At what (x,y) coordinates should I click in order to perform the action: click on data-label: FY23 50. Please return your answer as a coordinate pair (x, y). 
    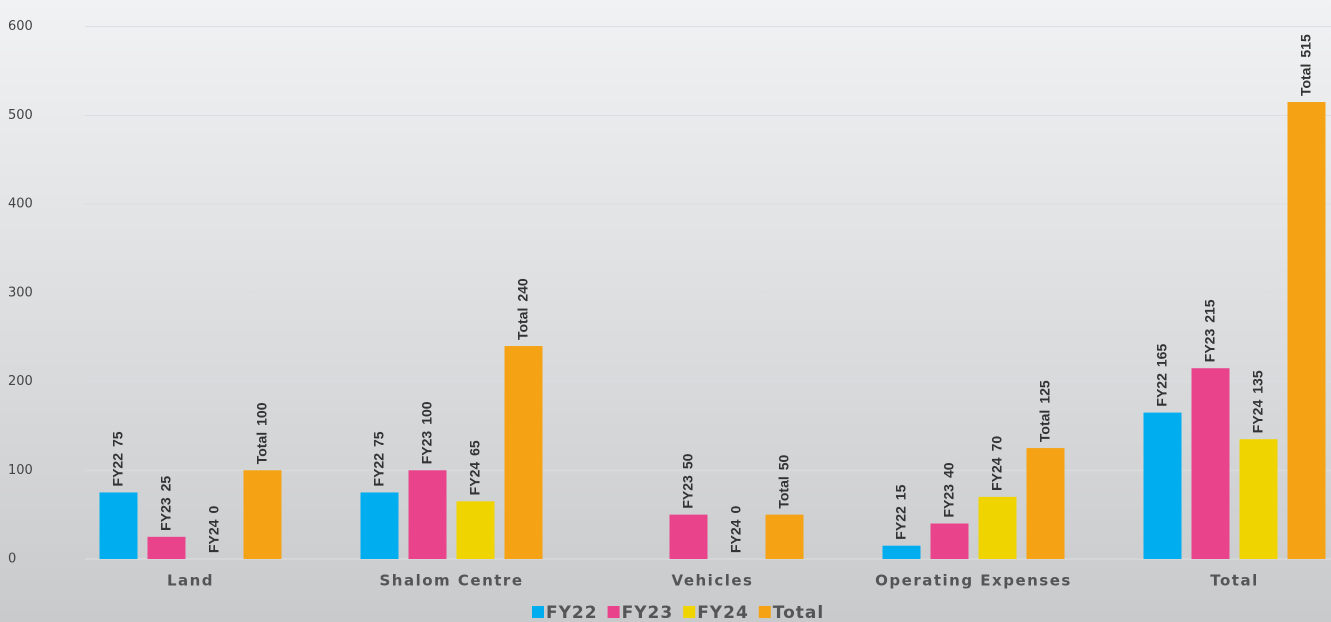
    Looking at the image, I should click on (687, 480).